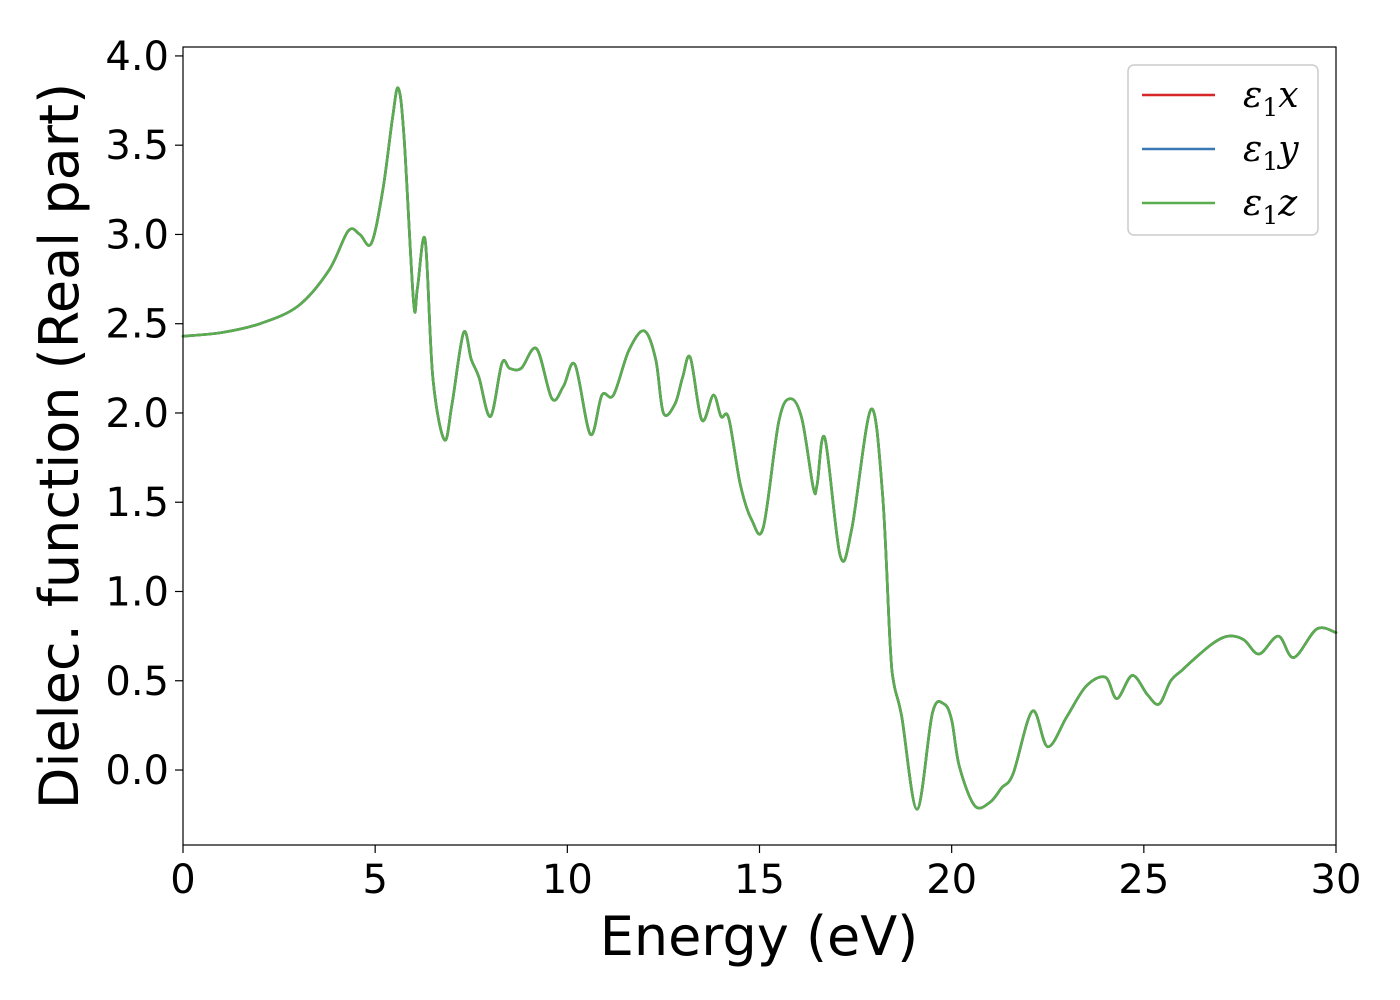 The width and height of the screenshot is (1400, 1000). I want to click on y-tick-label: 1.5, so click(137, 503).